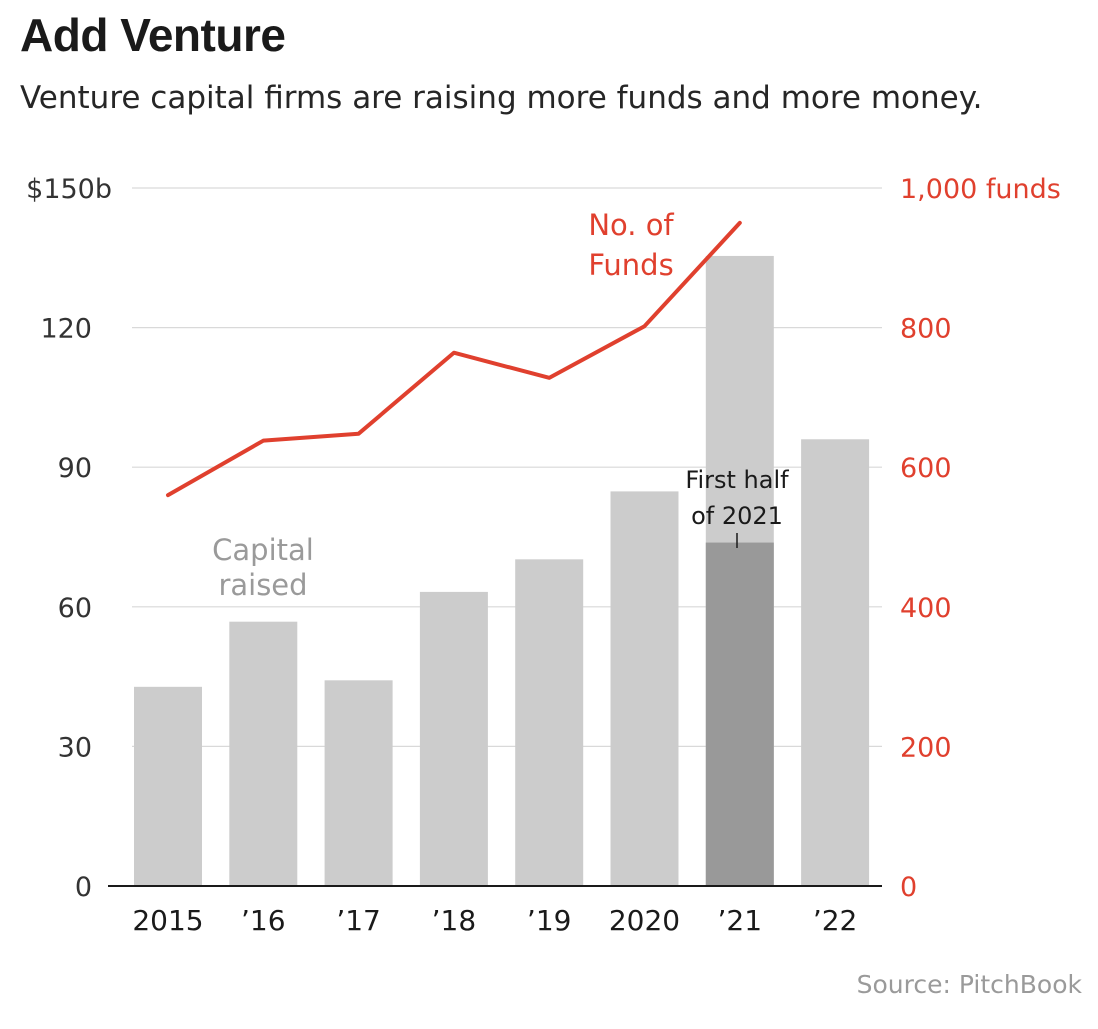  I want to click on left-tick-label: 90, so click(75, 468).